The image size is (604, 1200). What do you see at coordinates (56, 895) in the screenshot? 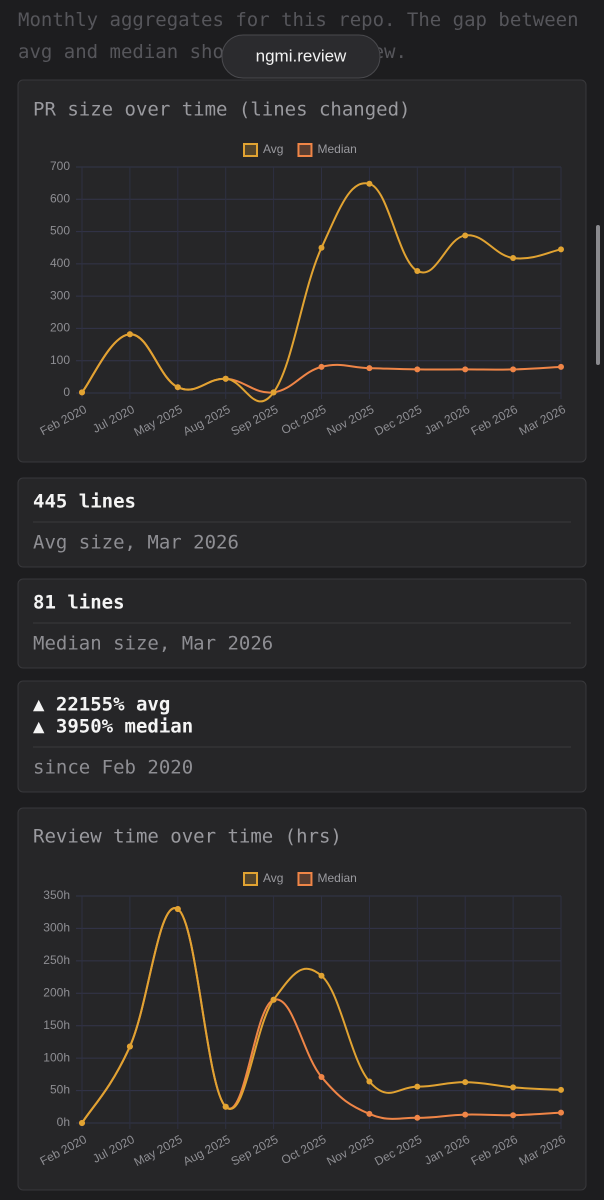
I see `y-tick-label: 350h` at bounding box center [56, 895].